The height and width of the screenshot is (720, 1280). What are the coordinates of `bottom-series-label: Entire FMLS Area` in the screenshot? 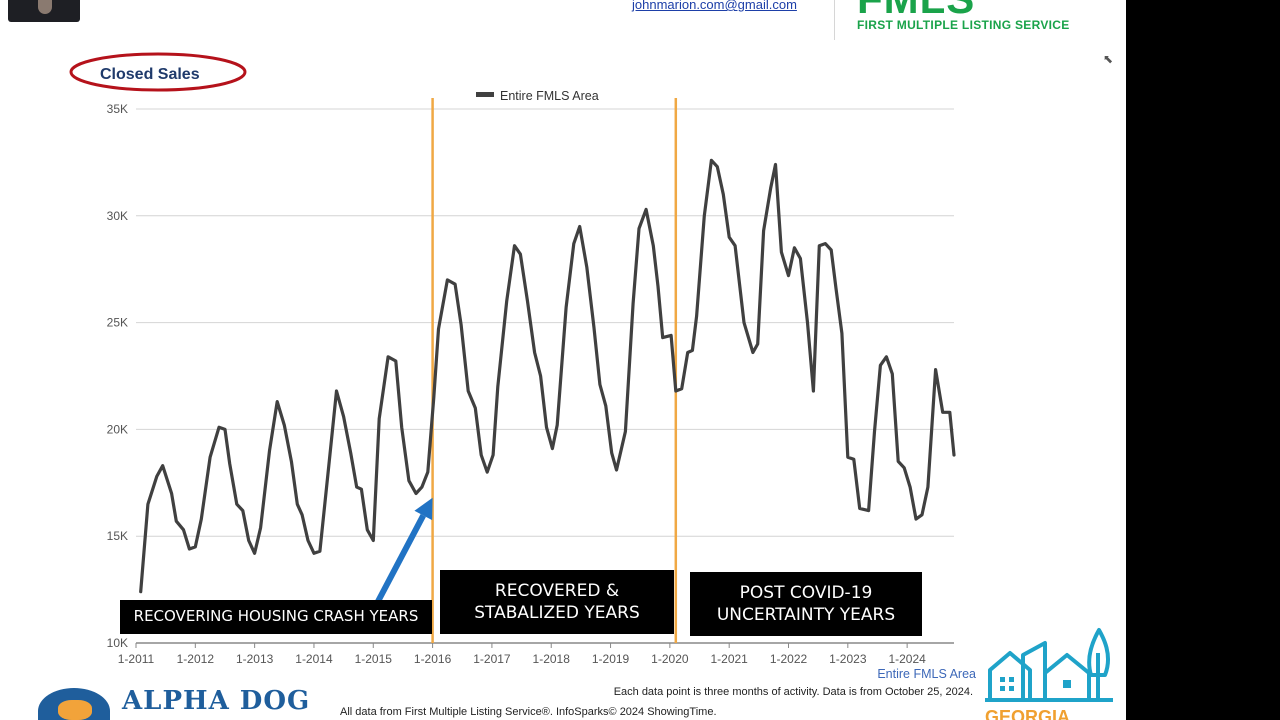 It's located at (926, 674).